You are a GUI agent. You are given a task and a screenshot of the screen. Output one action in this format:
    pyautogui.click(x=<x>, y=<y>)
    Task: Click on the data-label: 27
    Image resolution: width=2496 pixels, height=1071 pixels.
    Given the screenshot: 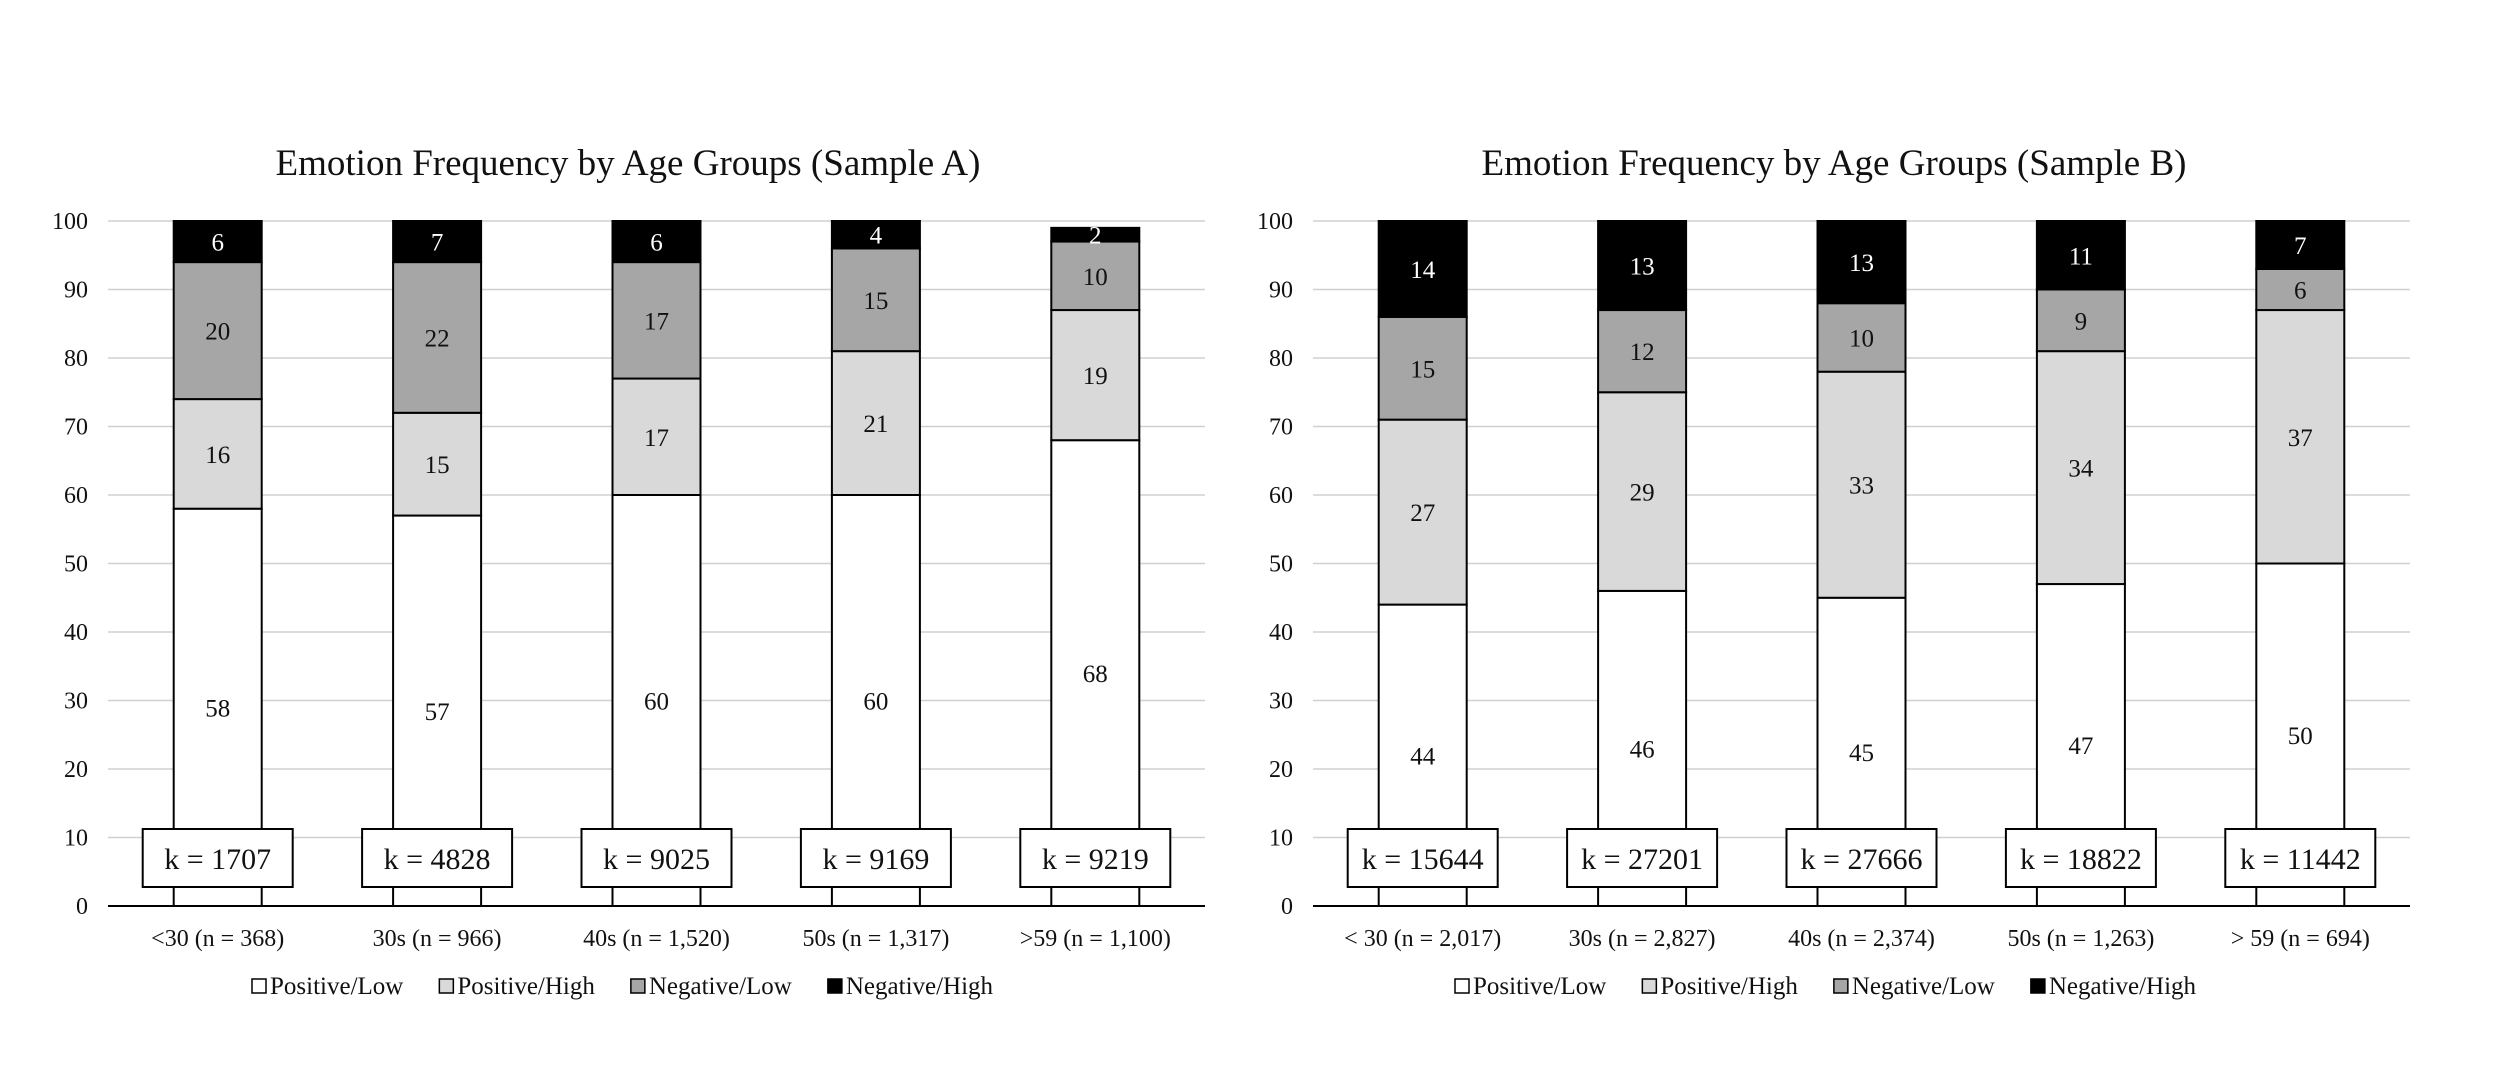 What is the action you would take?
    pyautogui.click(x=1422, y=513)
    